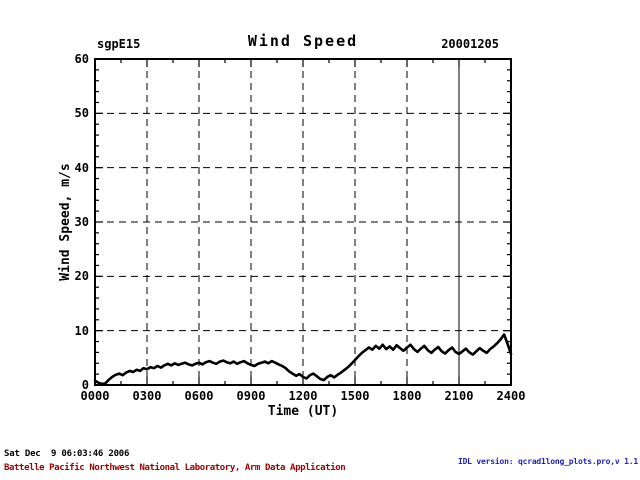  I want to click on y-tick-label-30: 30, so click(81, 222).